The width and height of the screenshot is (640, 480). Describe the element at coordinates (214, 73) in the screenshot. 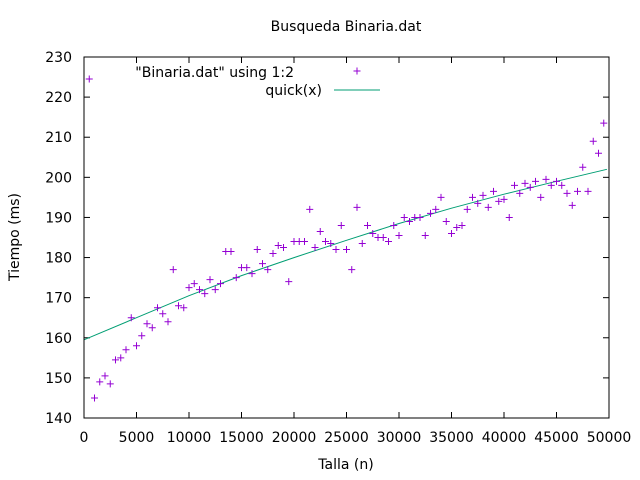

I see `legend-label-points: "Binaria.dat" using 1:2` at that location.